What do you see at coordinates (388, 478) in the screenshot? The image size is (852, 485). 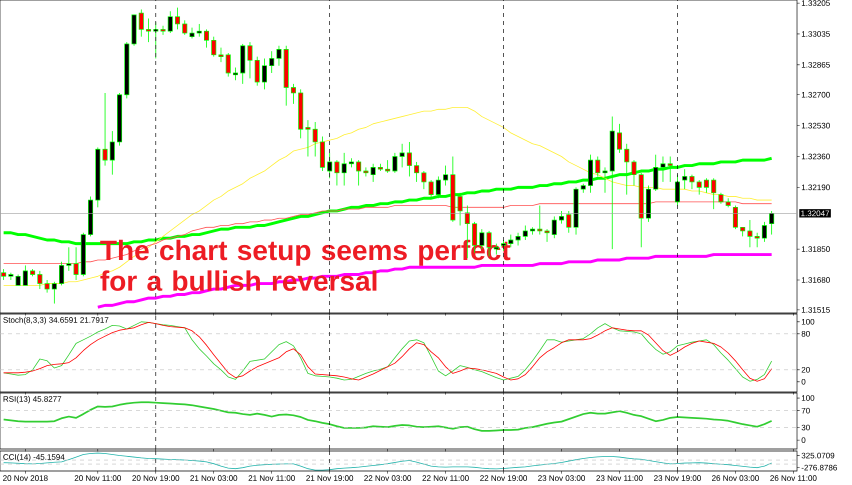 I see `x-tick-label: 22 Nov 03:00` at bounding box center [388, 478].